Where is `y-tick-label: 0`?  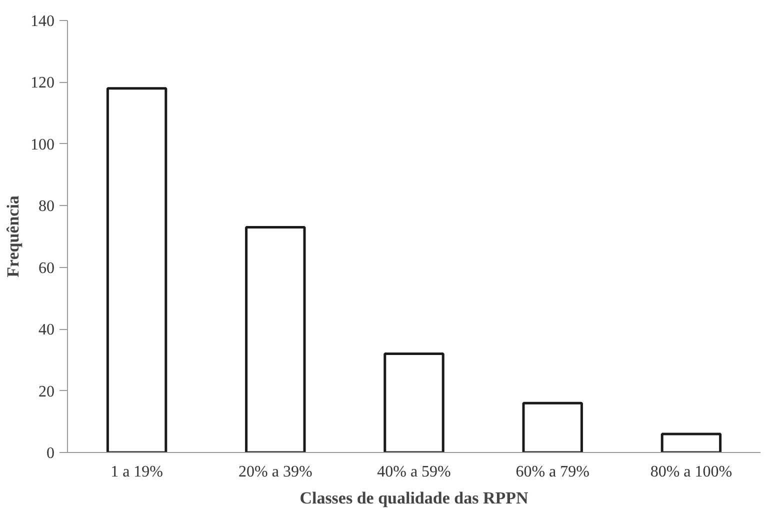 y-tick-label: 0 is located at coordinates (50, 453).